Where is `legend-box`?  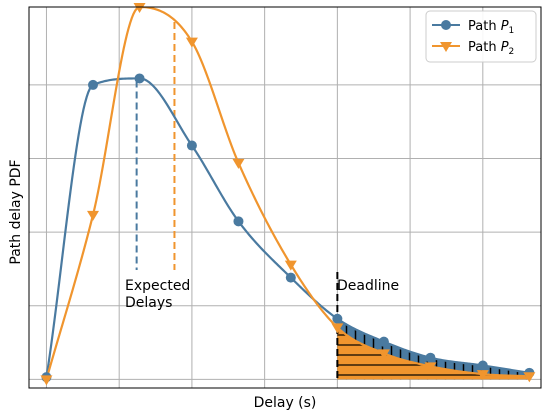
legend-box is located at coordinates (481, 36).